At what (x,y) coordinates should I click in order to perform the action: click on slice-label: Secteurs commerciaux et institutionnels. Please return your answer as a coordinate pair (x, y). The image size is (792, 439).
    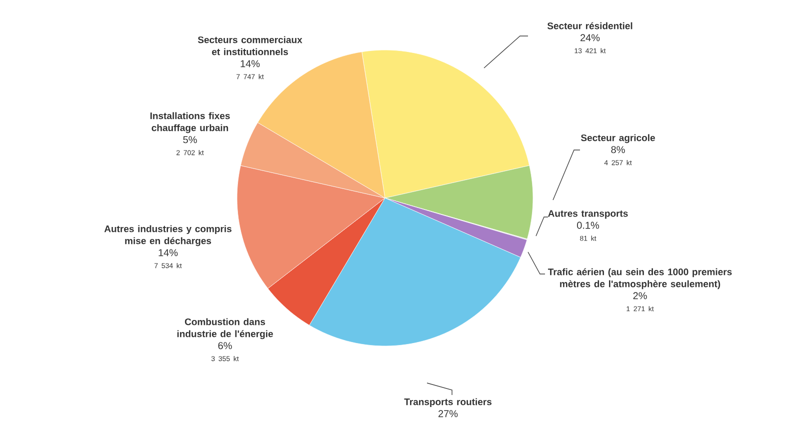
    Looking at the image, I should click on (250, 46).